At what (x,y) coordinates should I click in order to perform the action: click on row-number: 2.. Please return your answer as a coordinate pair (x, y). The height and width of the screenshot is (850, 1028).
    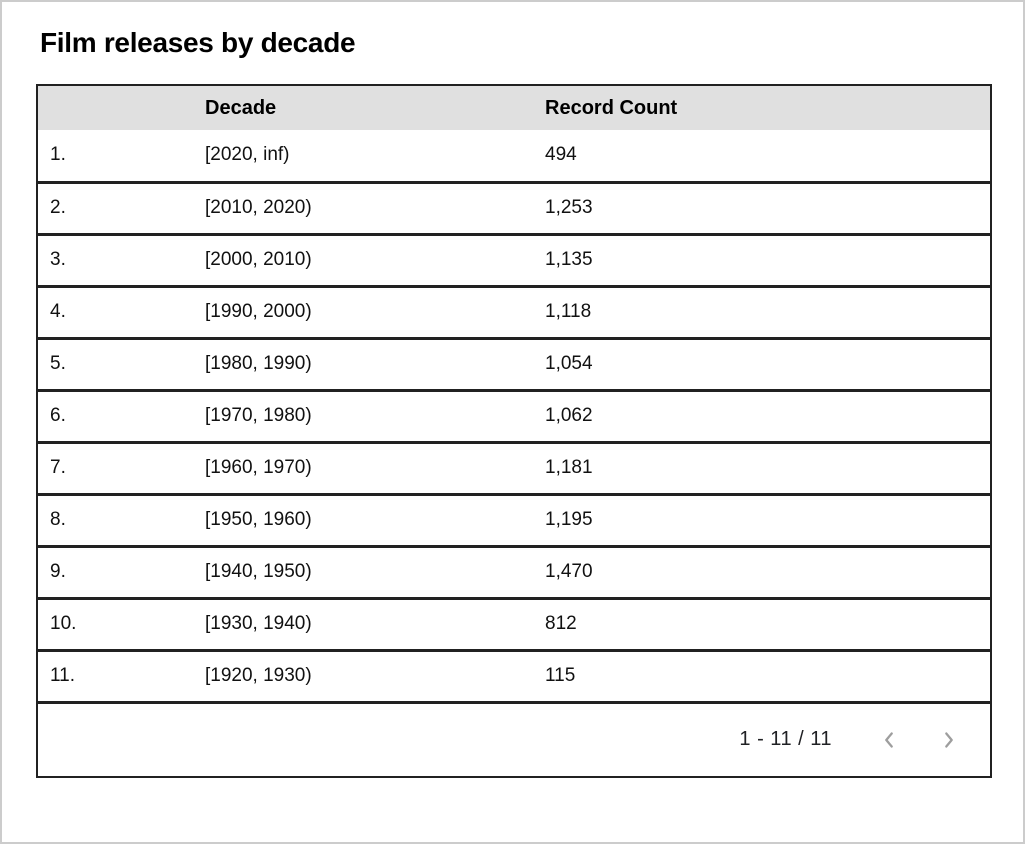
    Looking at the image, I should click on (115, 207).